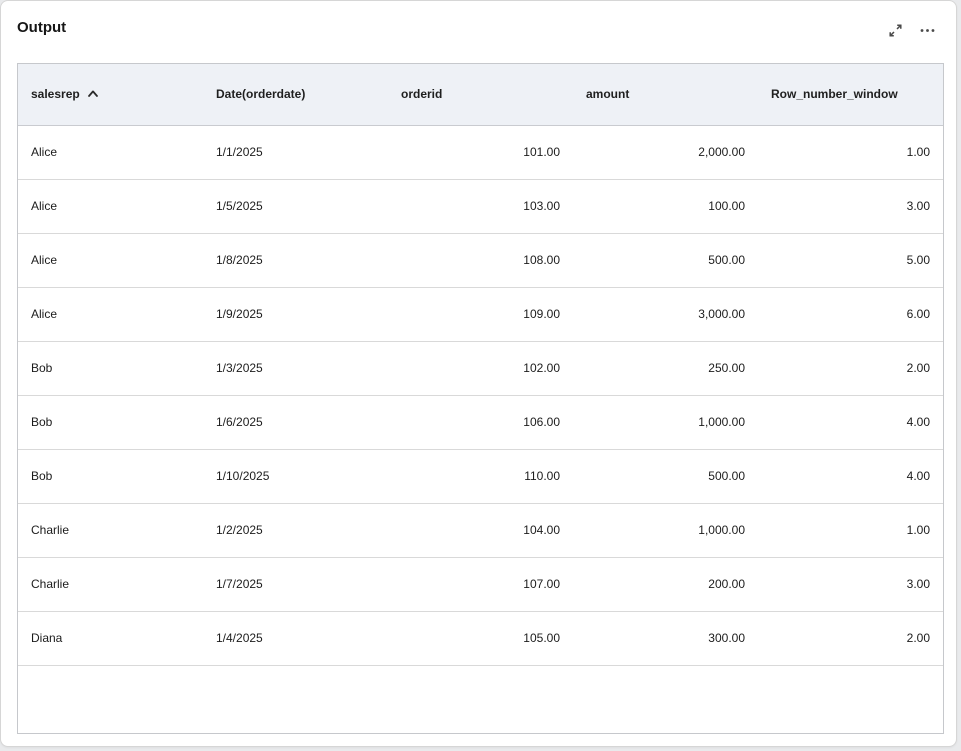  Describe the element at coordinates (295, 95) in the screenshot. I see `column-header-orderdate: Date(orderdate)` at that location.